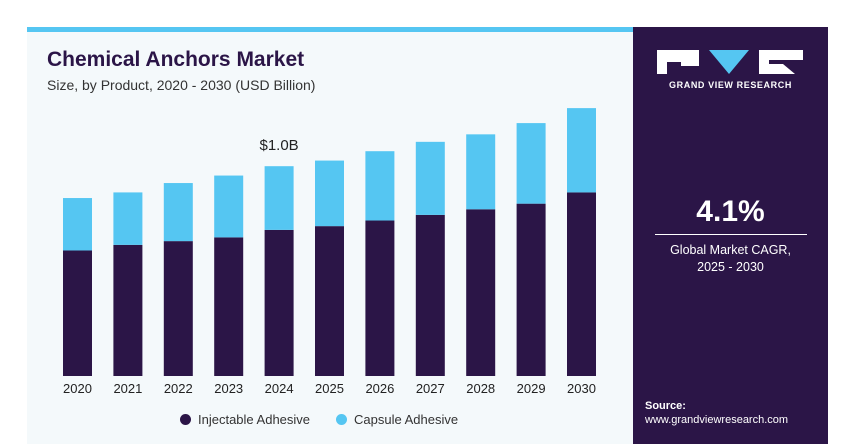 This screenshot has height=447, width=858. I want to click on x-tick-label-2029: 2029, so click(531, 388).